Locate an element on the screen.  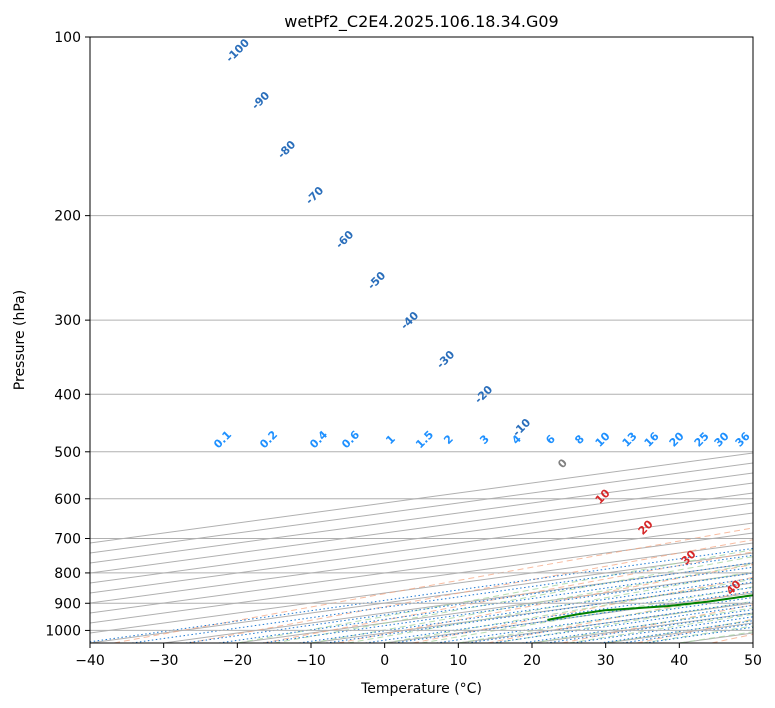
y-axis: 100 200 300 400 500 600 700 800 900 1000 is located at coordinates (67, 334).